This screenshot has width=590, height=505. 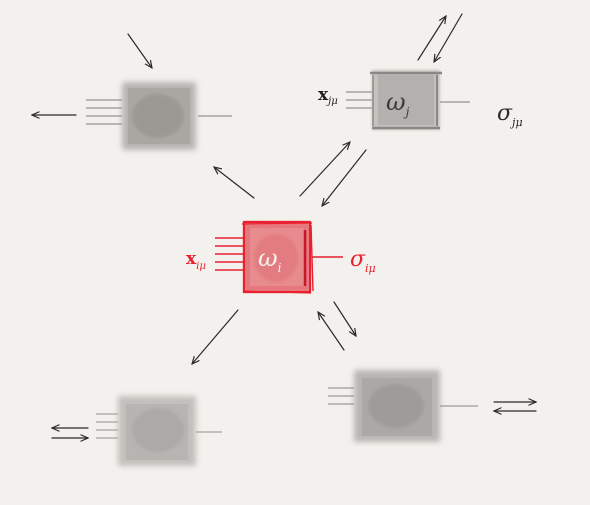 What do you see at coordinates (363, 261) in the screenshot?
I see `node-center-output-label: σiμ` at bounding box center [363, 261].